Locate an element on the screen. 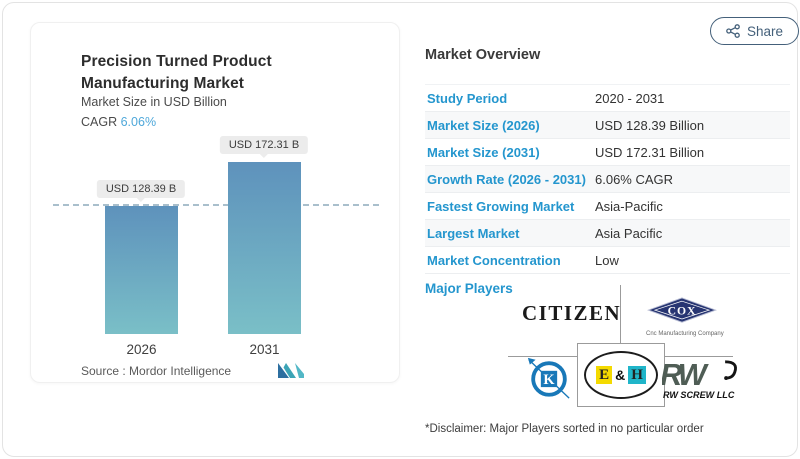 Image resolution: width=800 pixels, height=459 pixels. bar-value-label-2031: USD 172.31 B is located at coordinates (264, 145).